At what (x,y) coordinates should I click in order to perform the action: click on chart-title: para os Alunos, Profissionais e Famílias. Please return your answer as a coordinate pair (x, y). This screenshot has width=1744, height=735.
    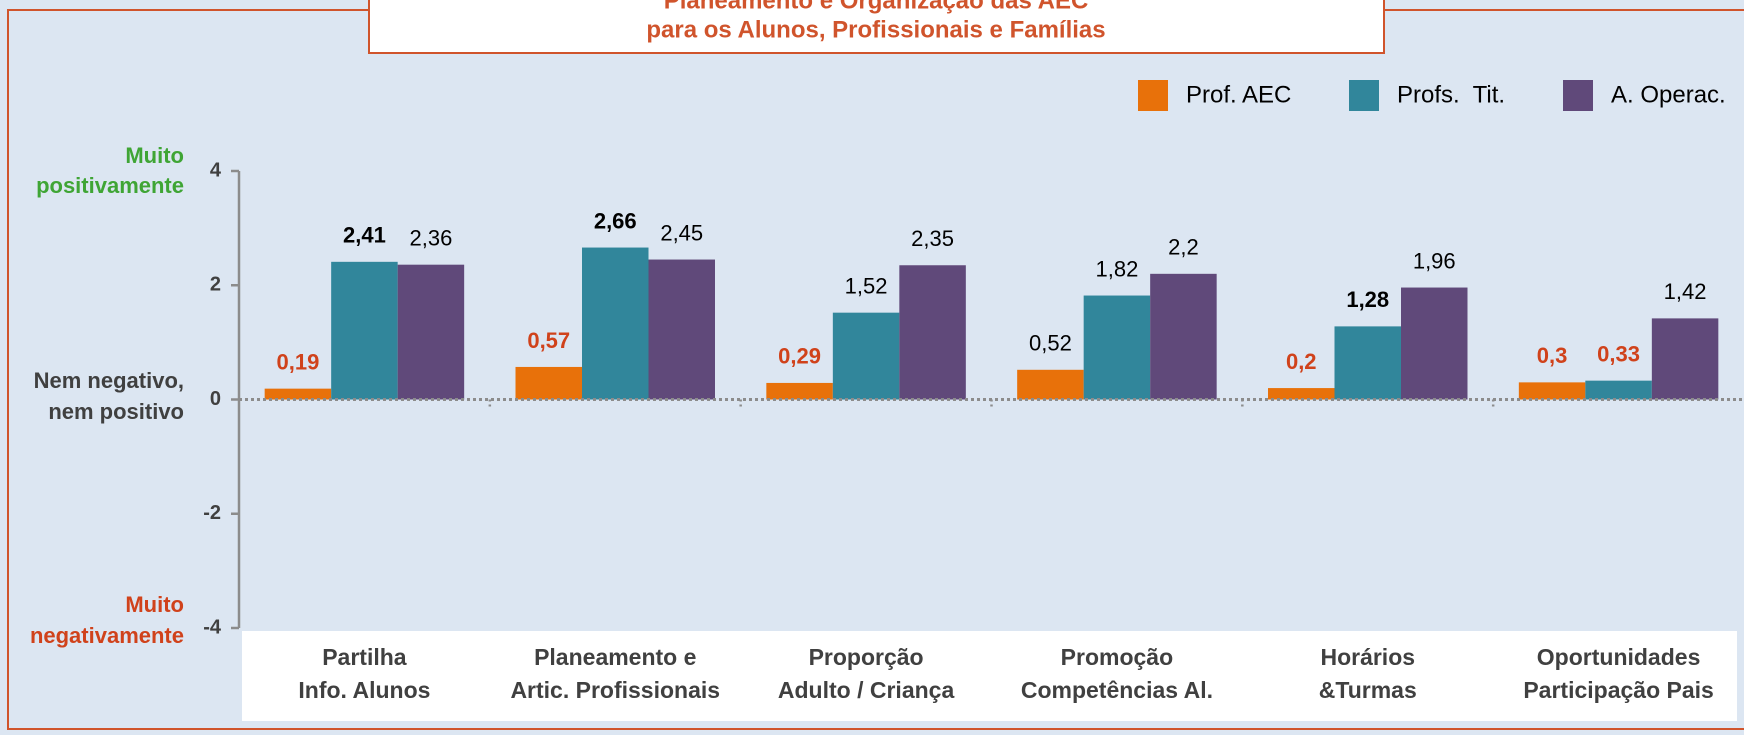
    Looking at the image, I should click on (875, 29).